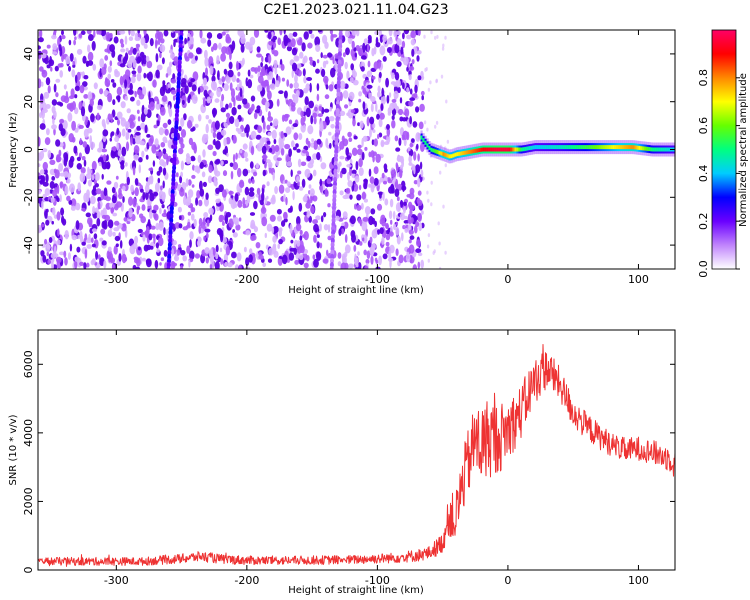  What do you see at coordinates (724, 149) in the screenshot?
I see `colorbar-gradient` at bounding box center [724, 149].